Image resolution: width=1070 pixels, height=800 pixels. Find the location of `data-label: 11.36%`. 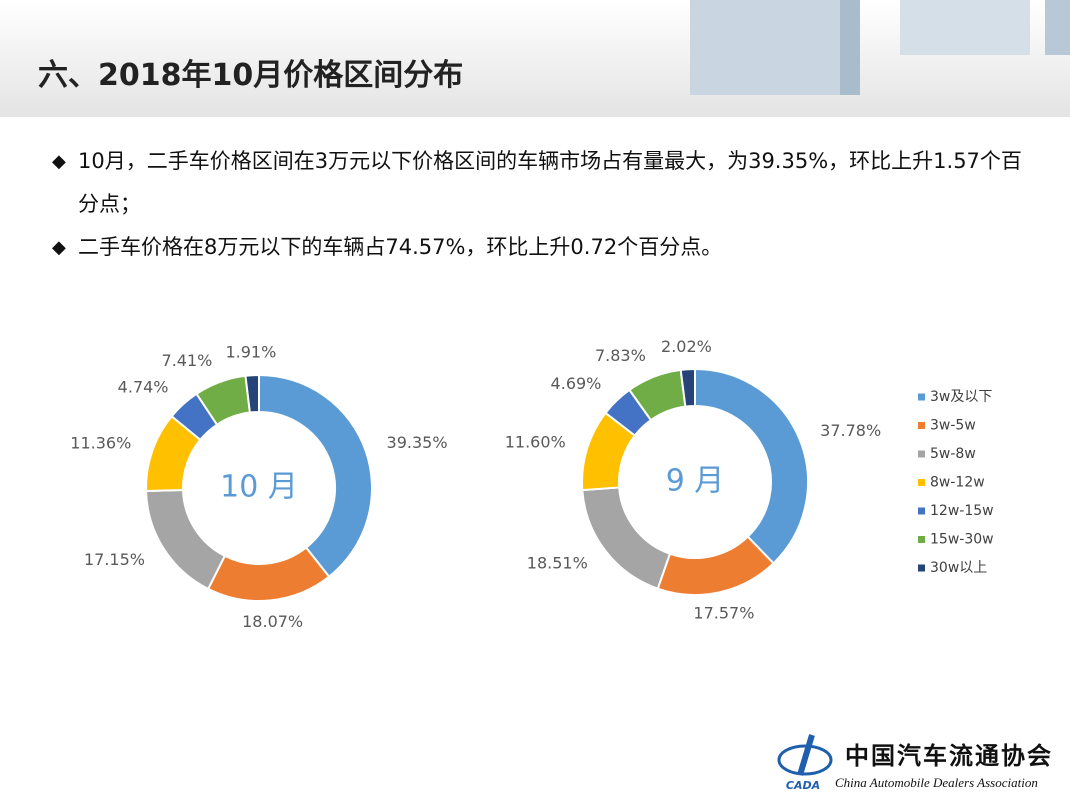

data-label: 11.36% is located at coordinates (100, 443).